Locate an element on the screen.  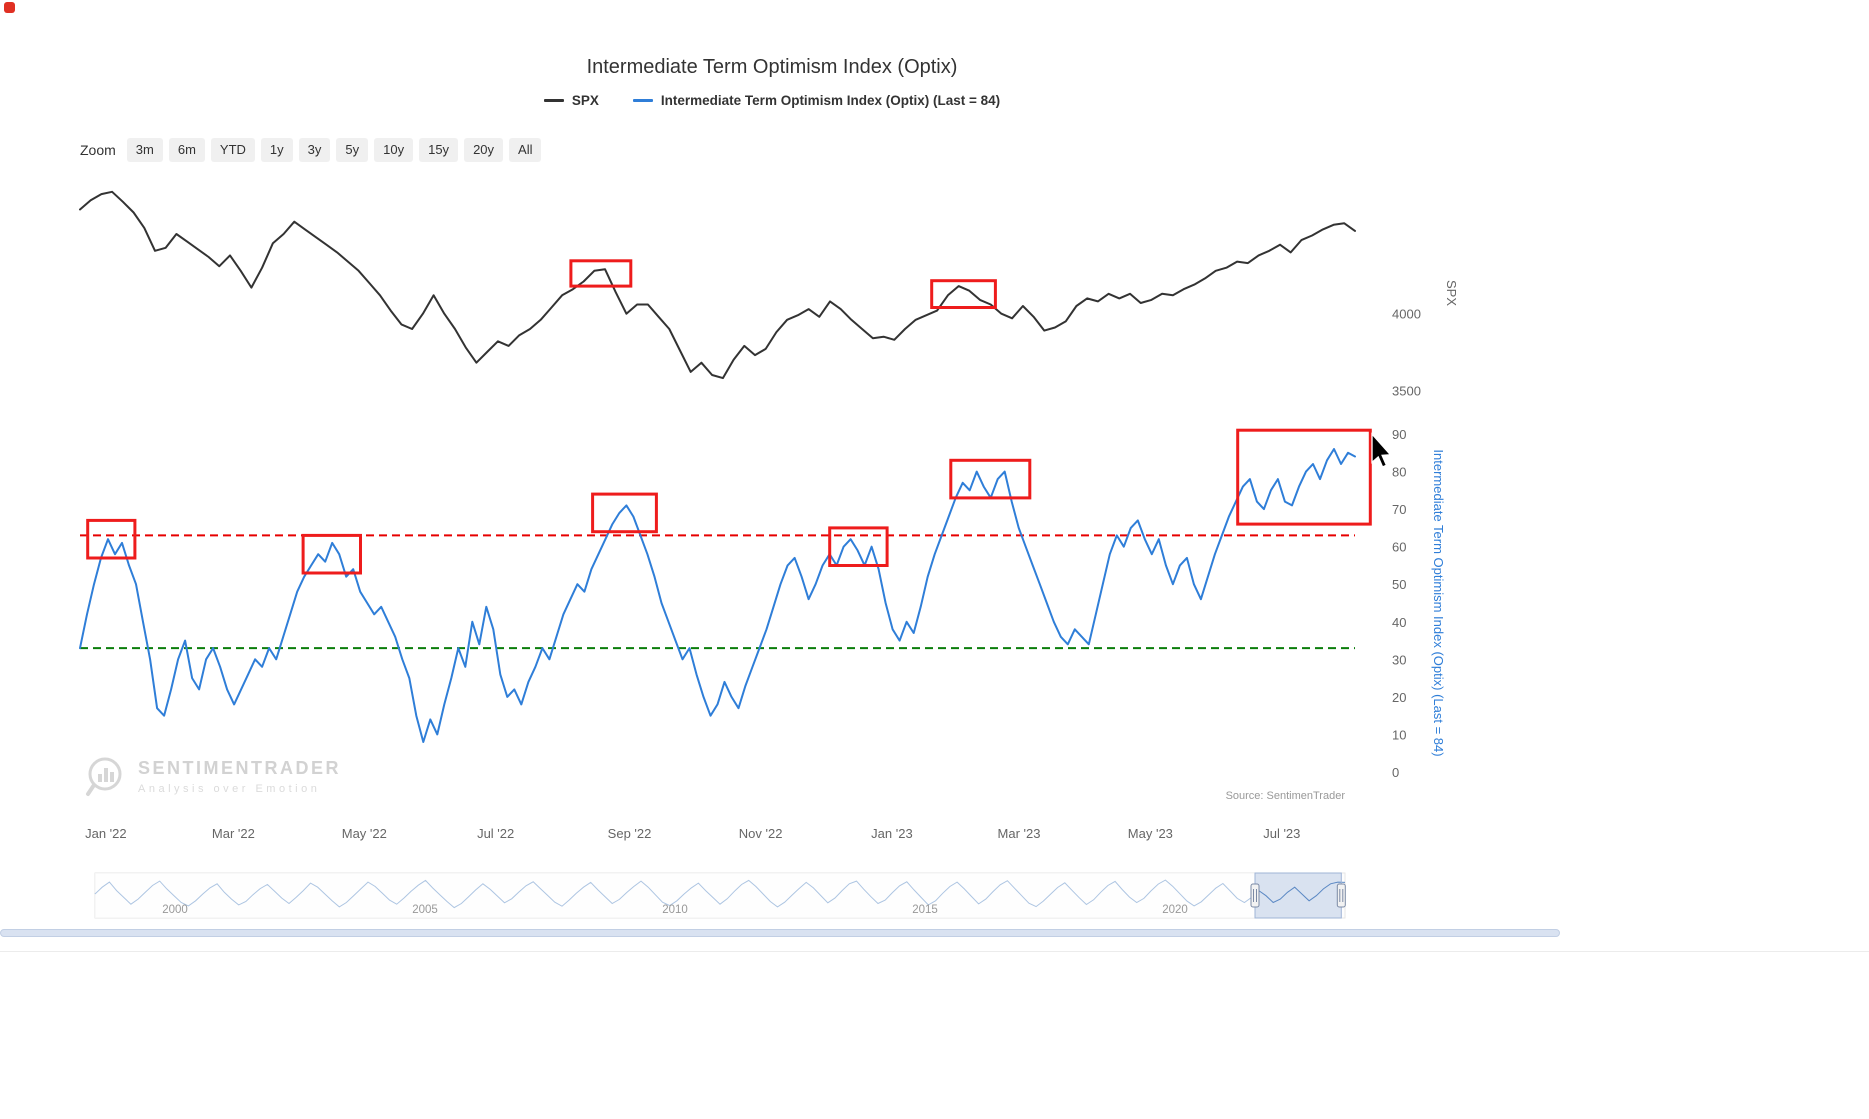
x-axis-tick-label: May '22 is located at coordinates (364, 833).